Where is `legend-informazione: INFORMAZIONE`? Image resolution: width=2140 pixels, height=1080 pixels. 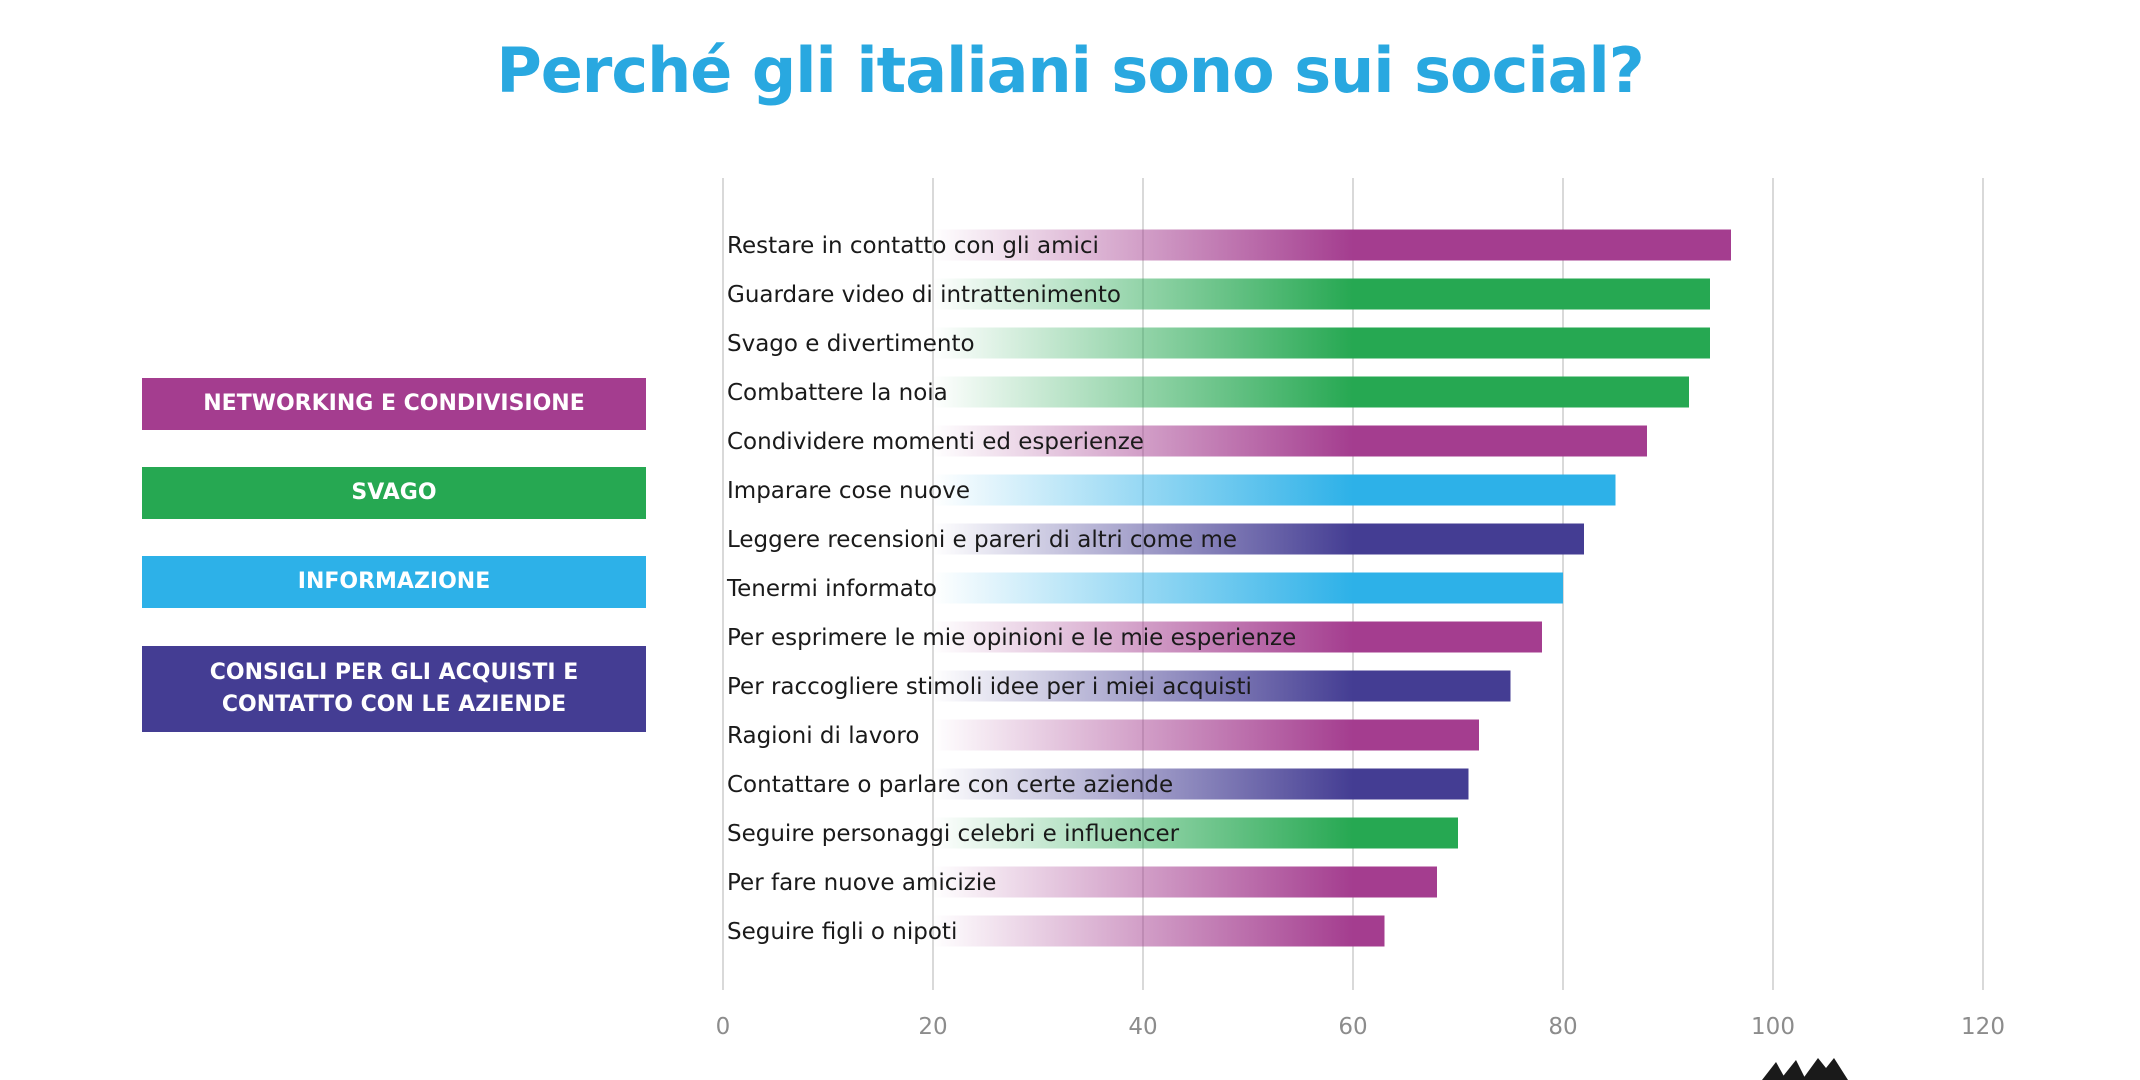
legend-informazione: INFORMAZIONE is located at coordinates (394, 582).